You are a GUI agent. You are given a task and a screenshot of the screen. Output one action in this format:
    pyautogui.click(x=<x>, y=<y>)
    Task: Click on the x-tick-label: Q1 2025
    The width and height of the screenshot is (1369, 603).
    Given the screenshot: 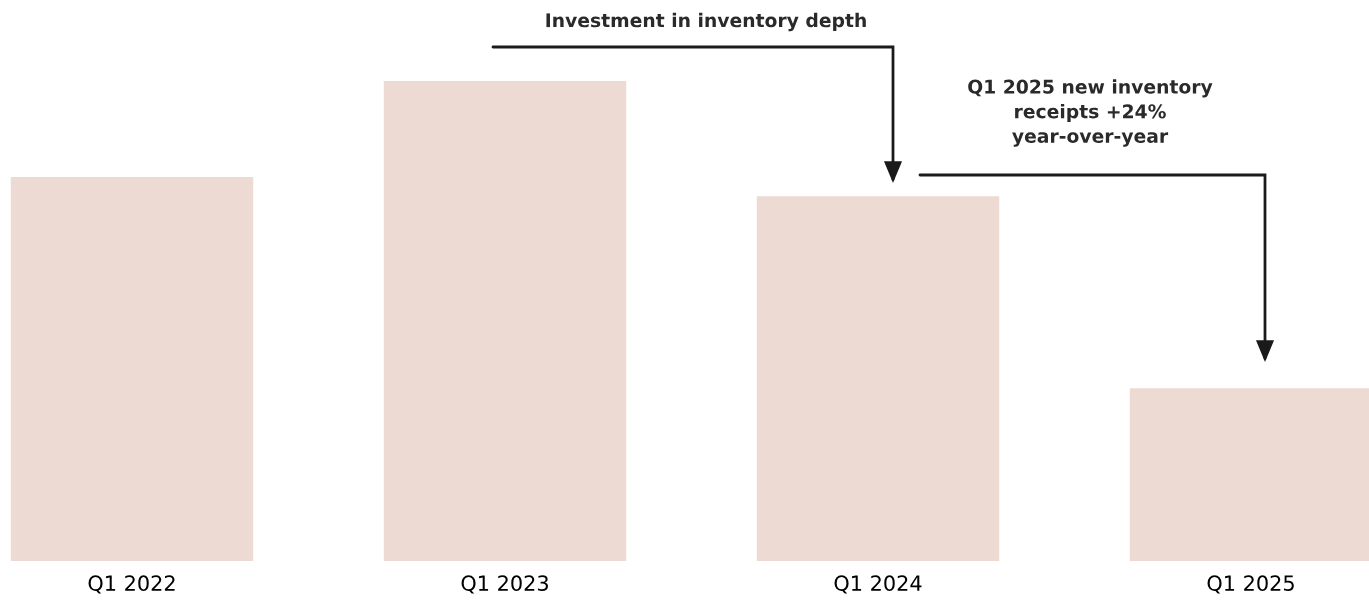 What is the action you would take?
    pyautogui.click(x=1250, y=584)
    